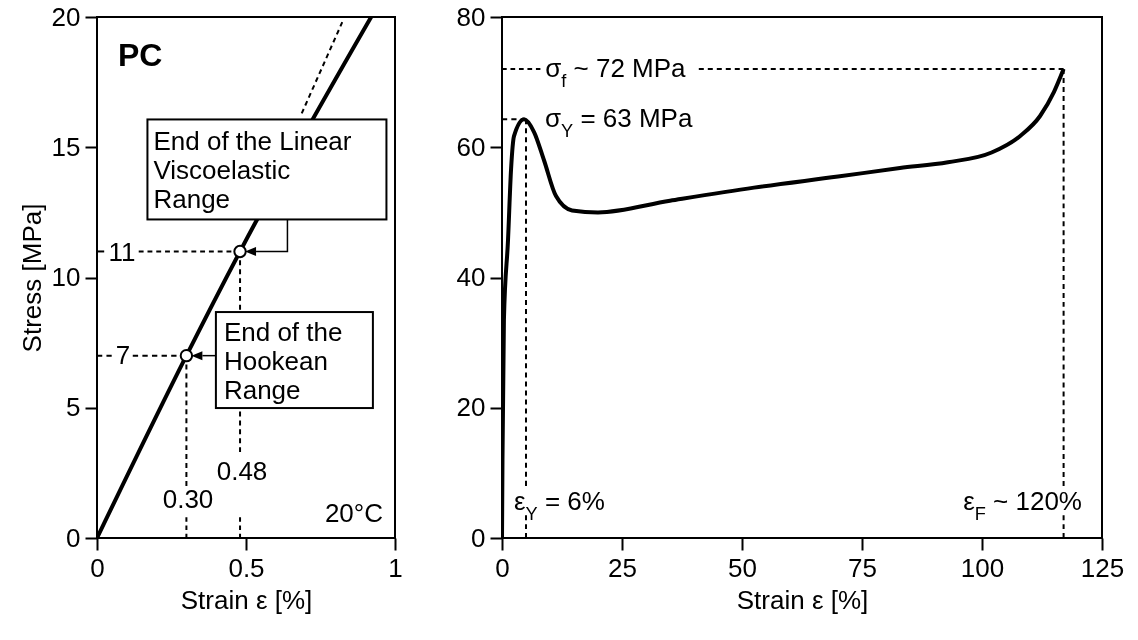  Describe the element at coordinates (862, 567) in the screenshot. I see `x-tick-label: 75` at that location.